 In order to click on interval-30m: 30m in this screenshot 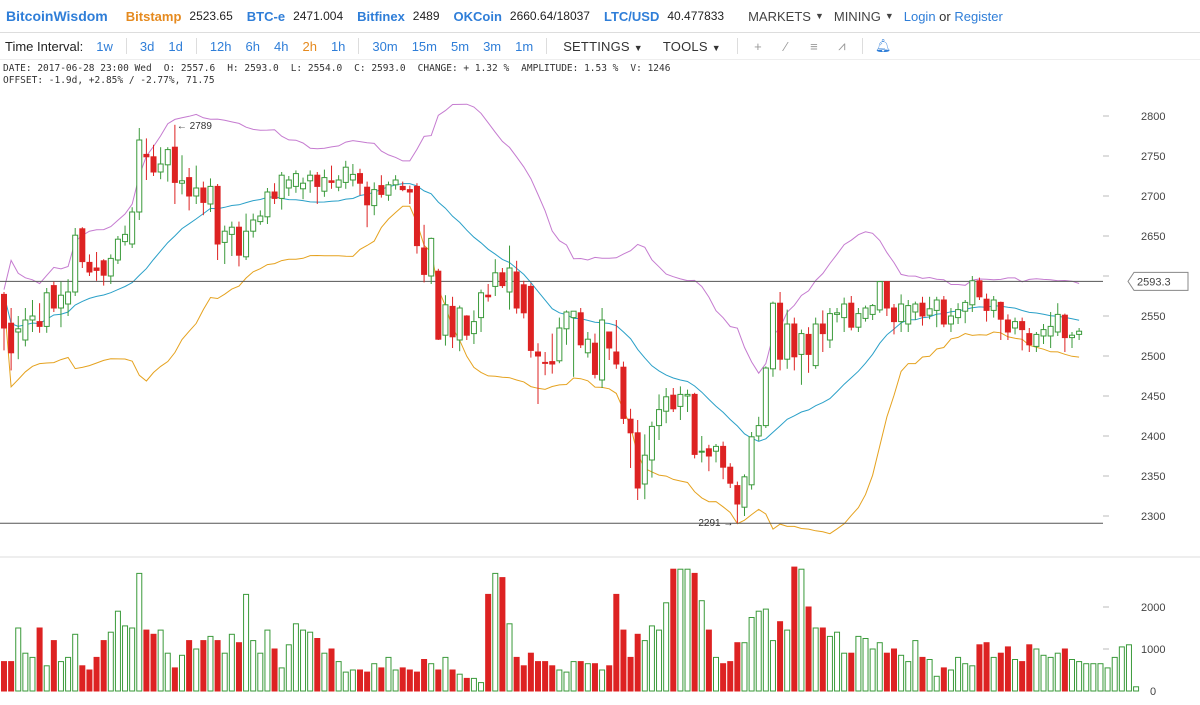, I will do `click(385, 46)`.